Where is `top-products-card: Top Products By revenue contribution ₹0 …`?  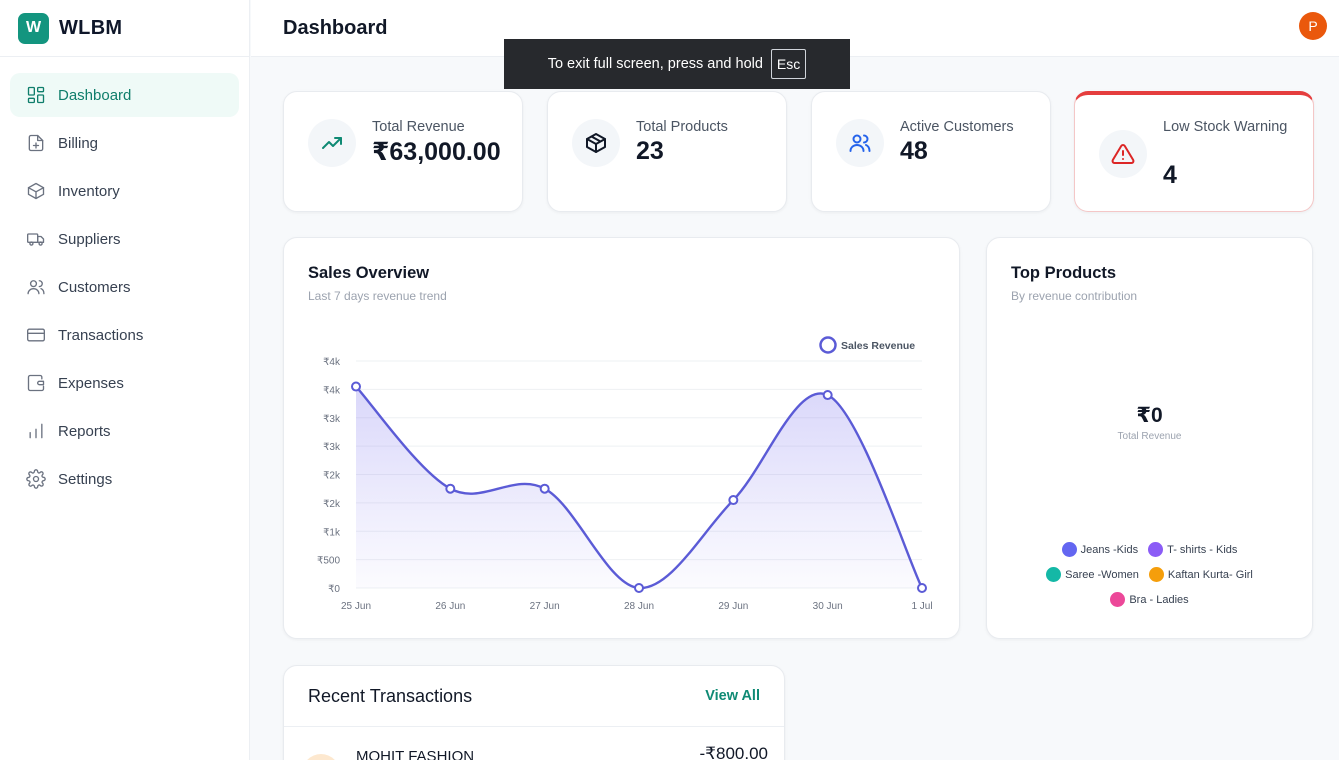 top-products-card: Top Products By revenue contribution ₹0 … is located at coordinates (1149, 438).